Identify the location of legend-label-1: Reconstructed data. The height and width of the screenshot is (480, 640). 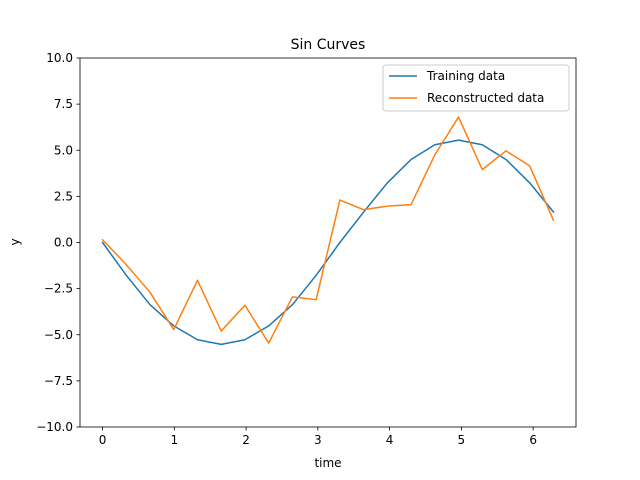
(485, 98).